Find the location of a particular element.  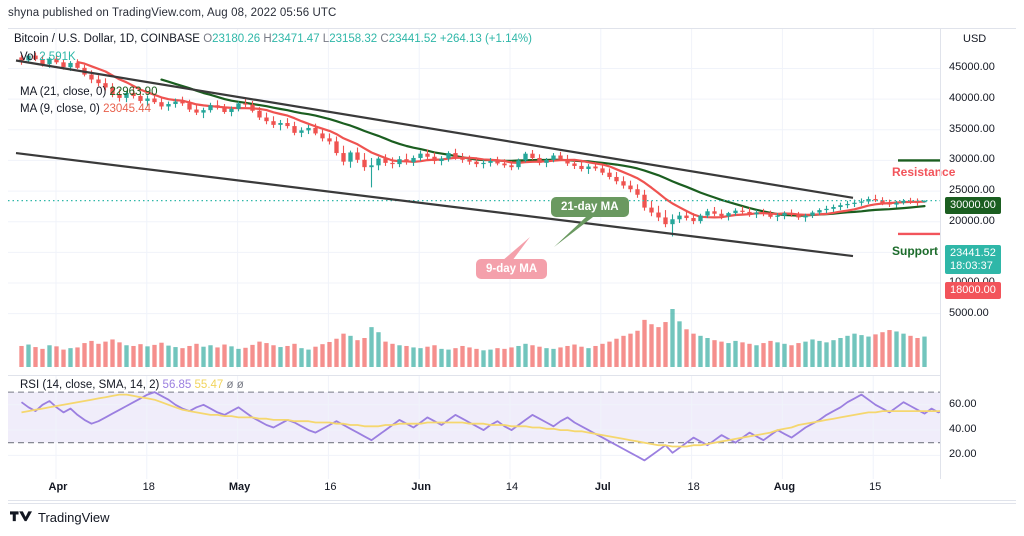

resistance-price-badge: 30000.00 is located at coordinates (973, 205).